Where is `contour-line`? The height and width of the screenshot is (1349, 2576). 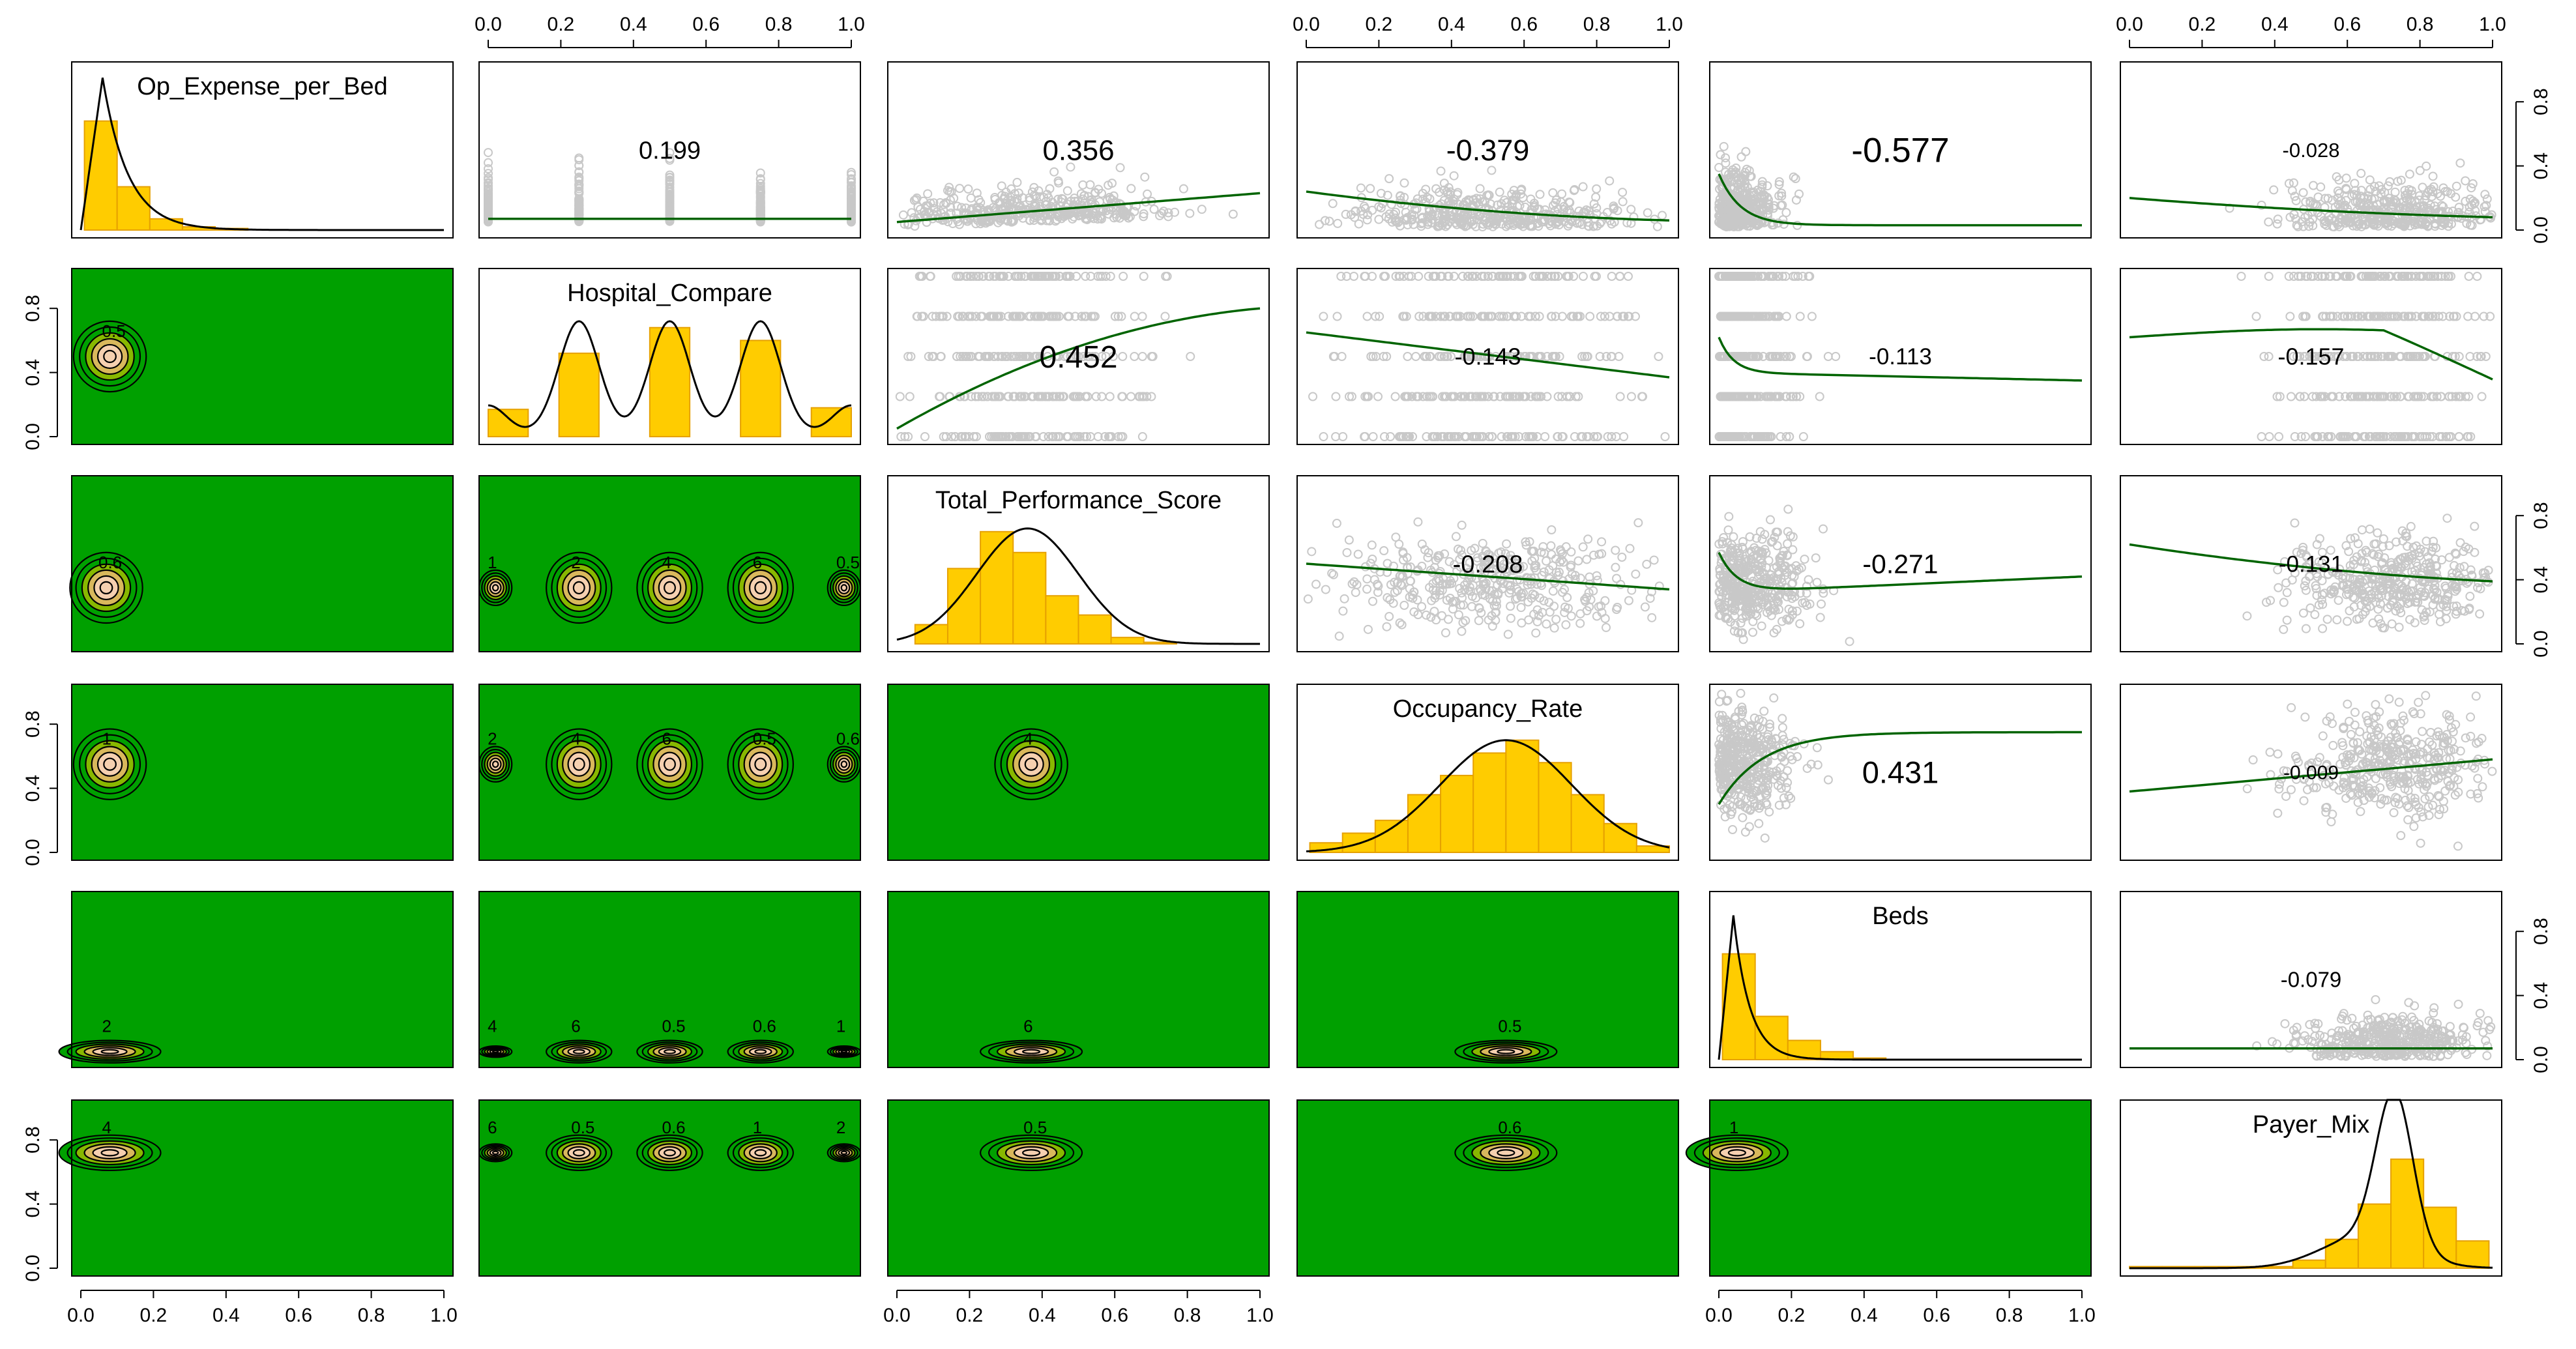
contour-line is located at coordinates (844, 588).